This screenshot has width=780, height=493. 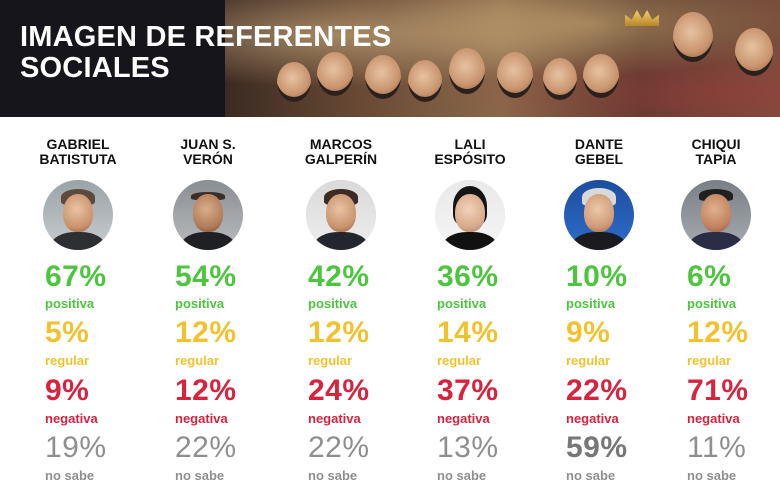 What do you see at coordinates (717, 447) in the screenshot?
I see `unknown-value: 11%` at bounding box center [717, 447].